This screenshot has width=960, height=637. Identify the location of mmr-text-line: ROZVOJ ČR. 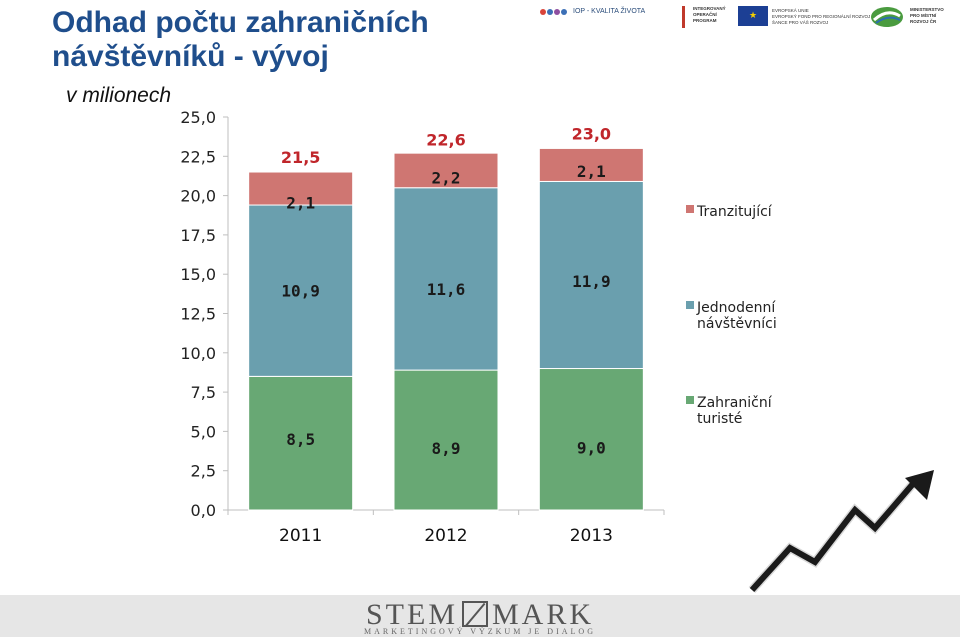
(923, 21).